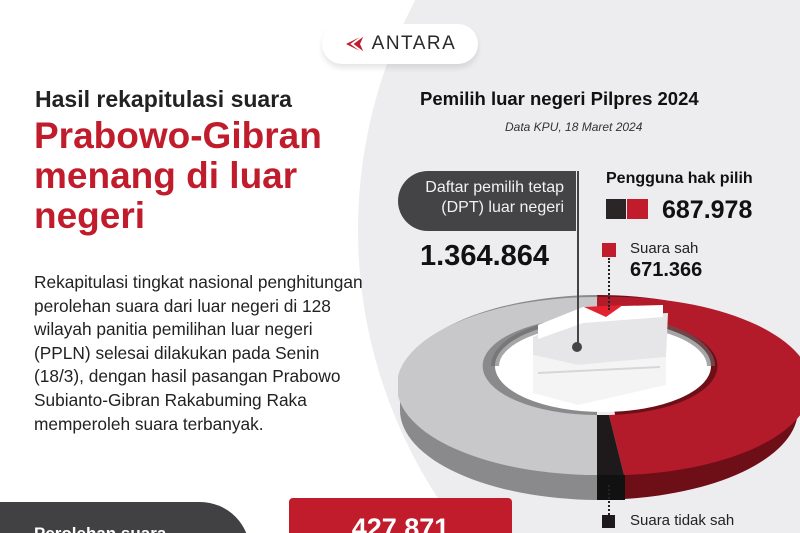 This screenshot has width=800, height=533. What do you see at coordinates (609, 500) in the screenshot?
I see `suara-tidak-sah-leader` at bounding box center [609, 500].